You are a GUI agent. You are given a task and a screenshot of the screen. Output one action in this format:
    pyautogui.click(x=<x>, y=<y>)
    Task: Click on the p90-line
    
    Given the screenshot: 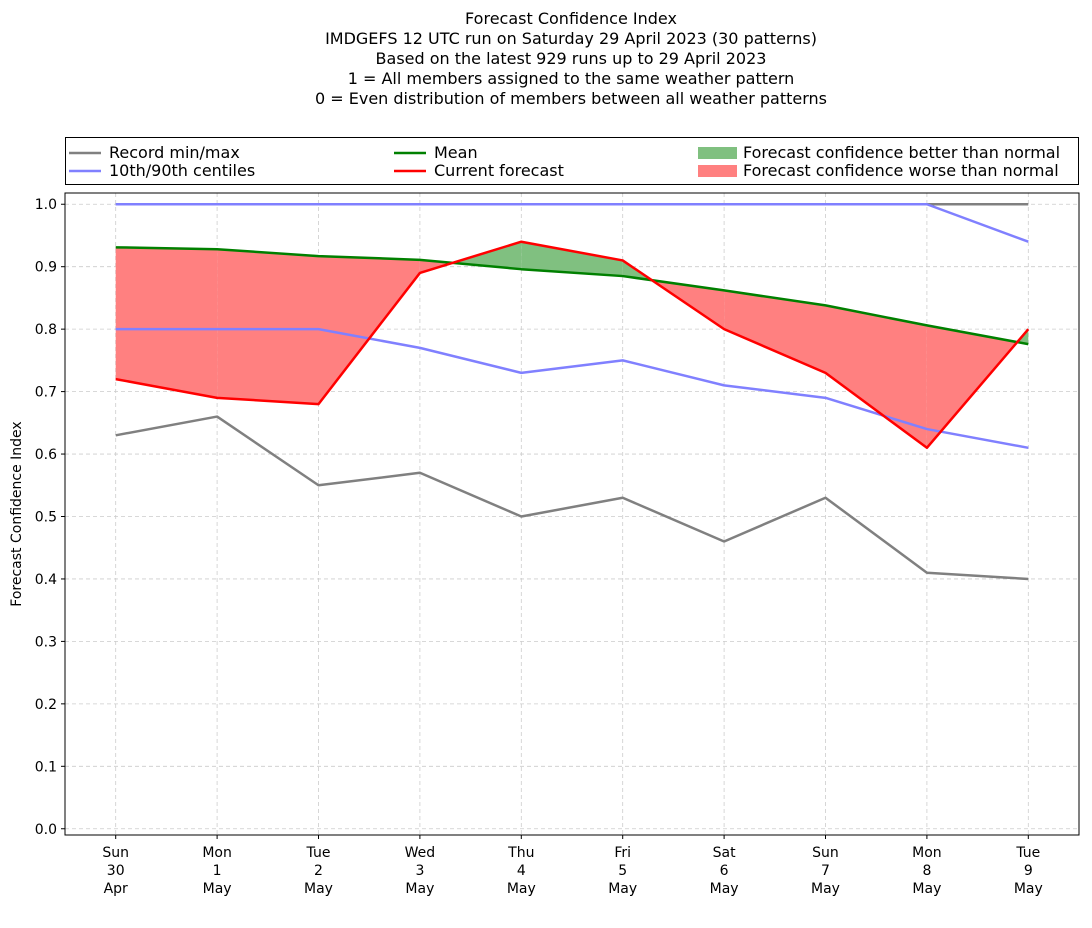 What is the action you would take?
    pyautogui.click(x=572, y=222)
    